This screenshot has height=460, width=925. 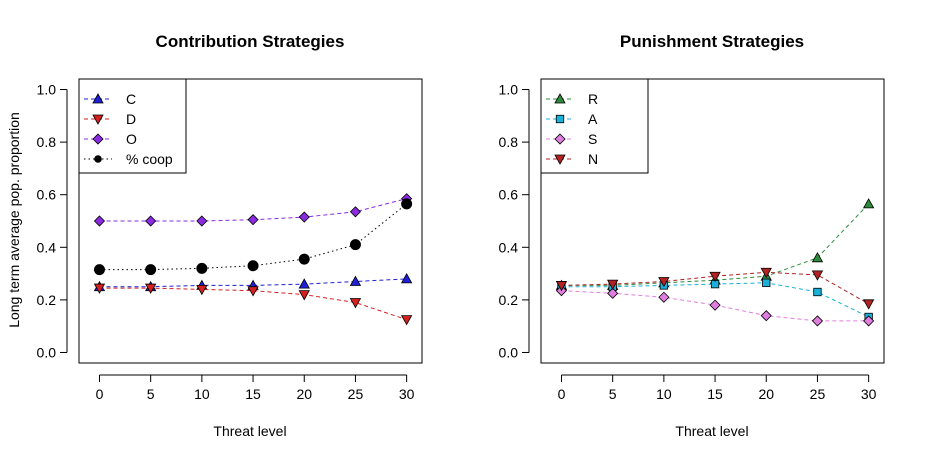 I want to click on series-o, so click(x=253, y=210).